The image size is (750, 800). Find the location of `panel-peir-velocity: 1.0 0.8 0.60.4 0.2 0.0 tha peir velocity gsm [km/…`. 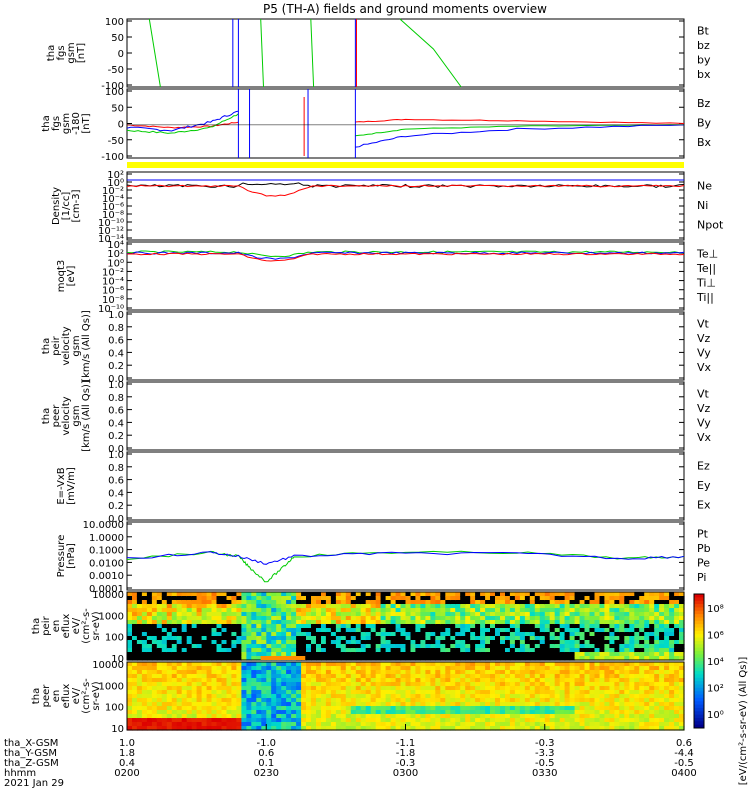

panel-peir-velocity: 1.0 0.8 0.60.4 0.2 0.0 tha peir velocity gsm [km/… is located at coordinates (376, 347).